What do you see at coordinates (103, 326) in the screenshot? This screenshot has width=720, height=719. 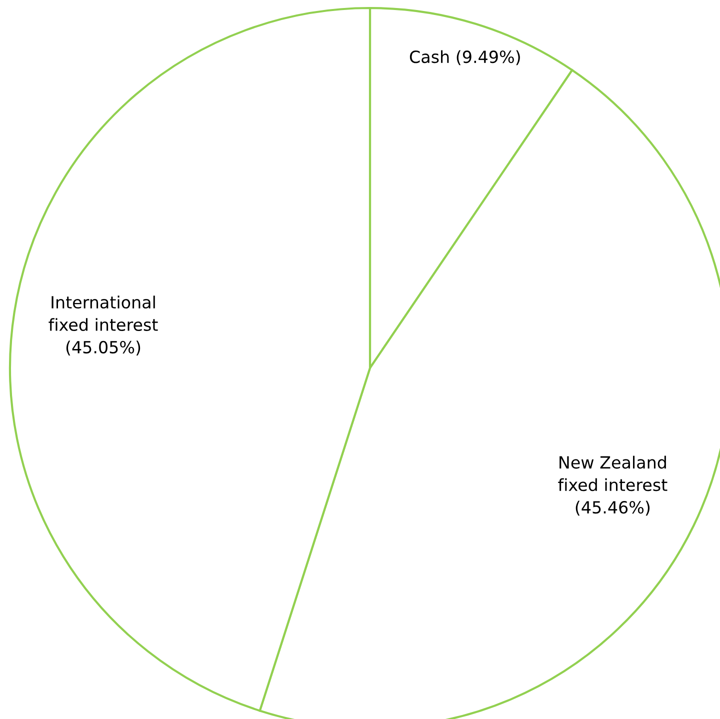 I see `slice-label: International fixed interest (45.05%)` at bounding box center [103, 326].